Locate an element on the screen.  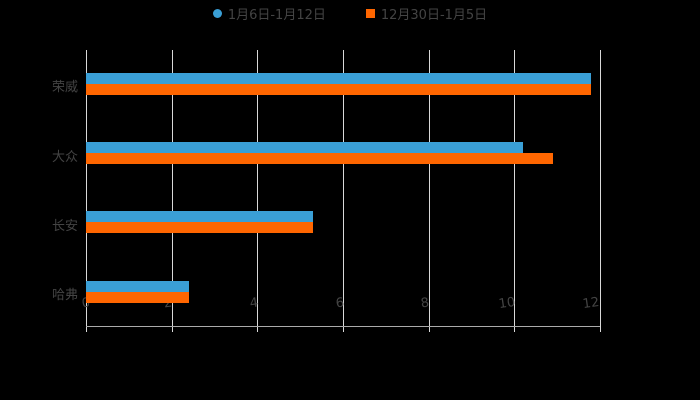
category-label: 大众 is located at coordinates (64, 157).